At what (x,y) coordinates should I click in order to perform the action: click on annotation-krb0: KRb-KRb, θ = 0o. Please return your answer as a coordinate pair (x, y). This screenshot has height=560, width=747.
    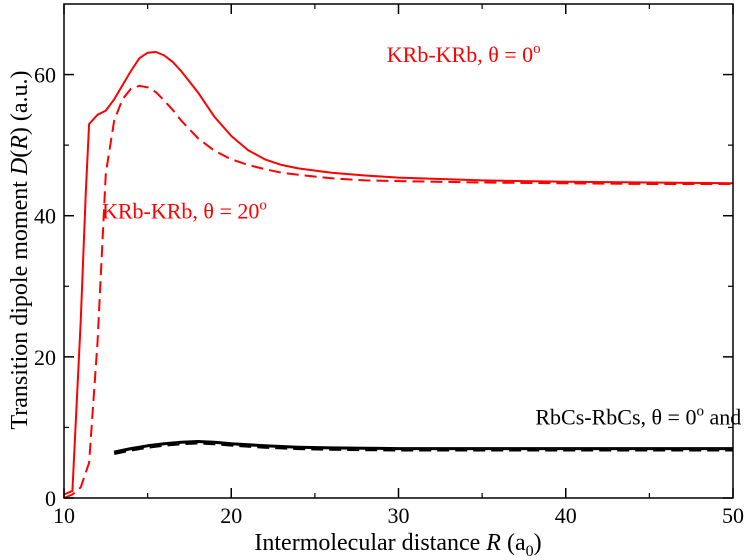
    Looking at the image, I should click on (464, 54).